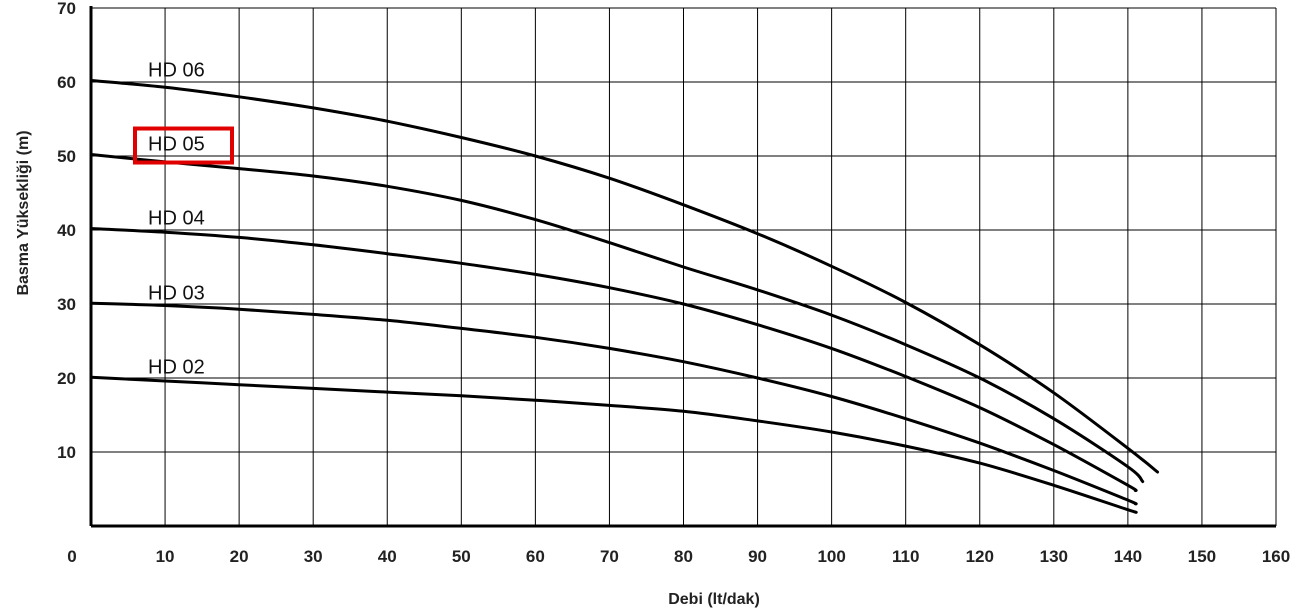 The image size is (1293, 610). Describe the element at coordinates (905, 556) in the screenshot. I see `x-tick-label-110: 110` at that location.